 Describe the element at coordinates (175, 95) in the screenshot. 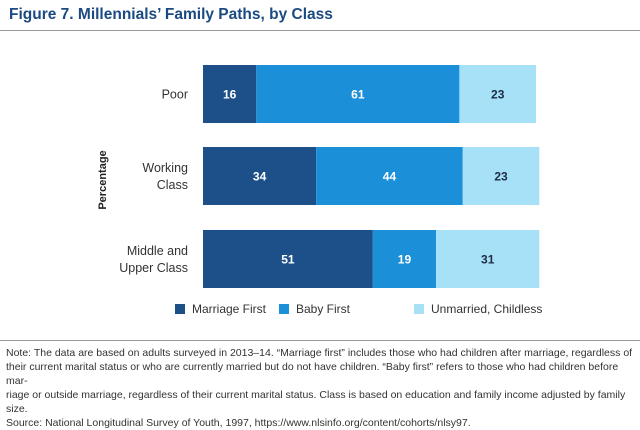

I see `category-label: Poor` at that location.